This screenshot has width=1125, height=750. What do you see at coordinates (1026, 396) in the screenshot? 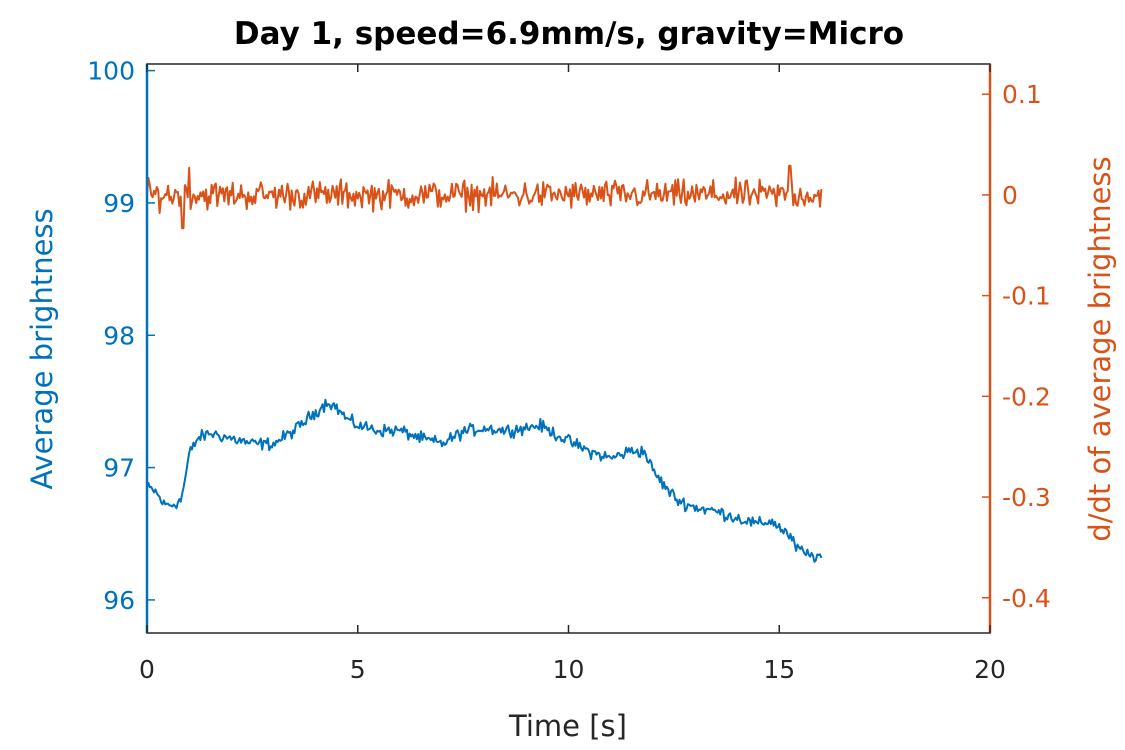
I see `right-y-tick-label: -0.2` at bounding box center [1026, 396].